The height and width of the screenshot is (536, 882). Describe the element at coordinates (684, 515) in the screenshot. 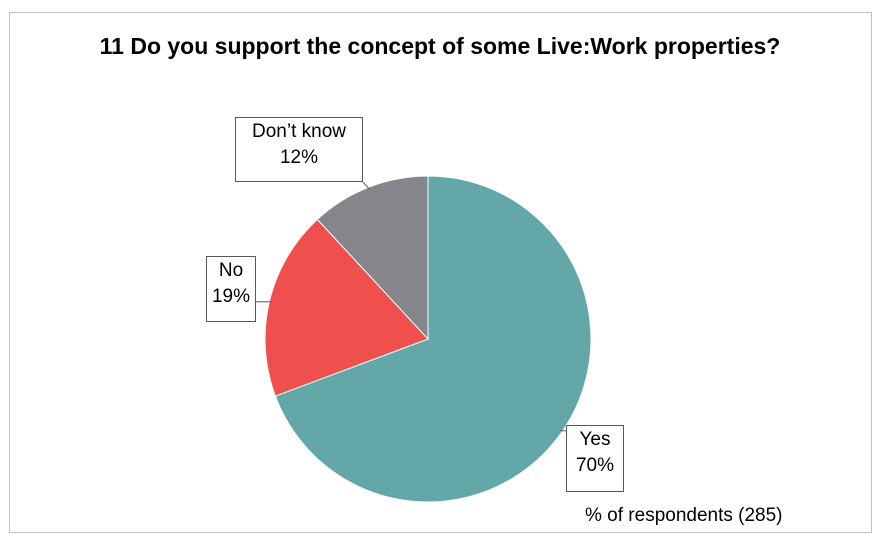

I see `respondents-note: % of respondents (285)` at that location.